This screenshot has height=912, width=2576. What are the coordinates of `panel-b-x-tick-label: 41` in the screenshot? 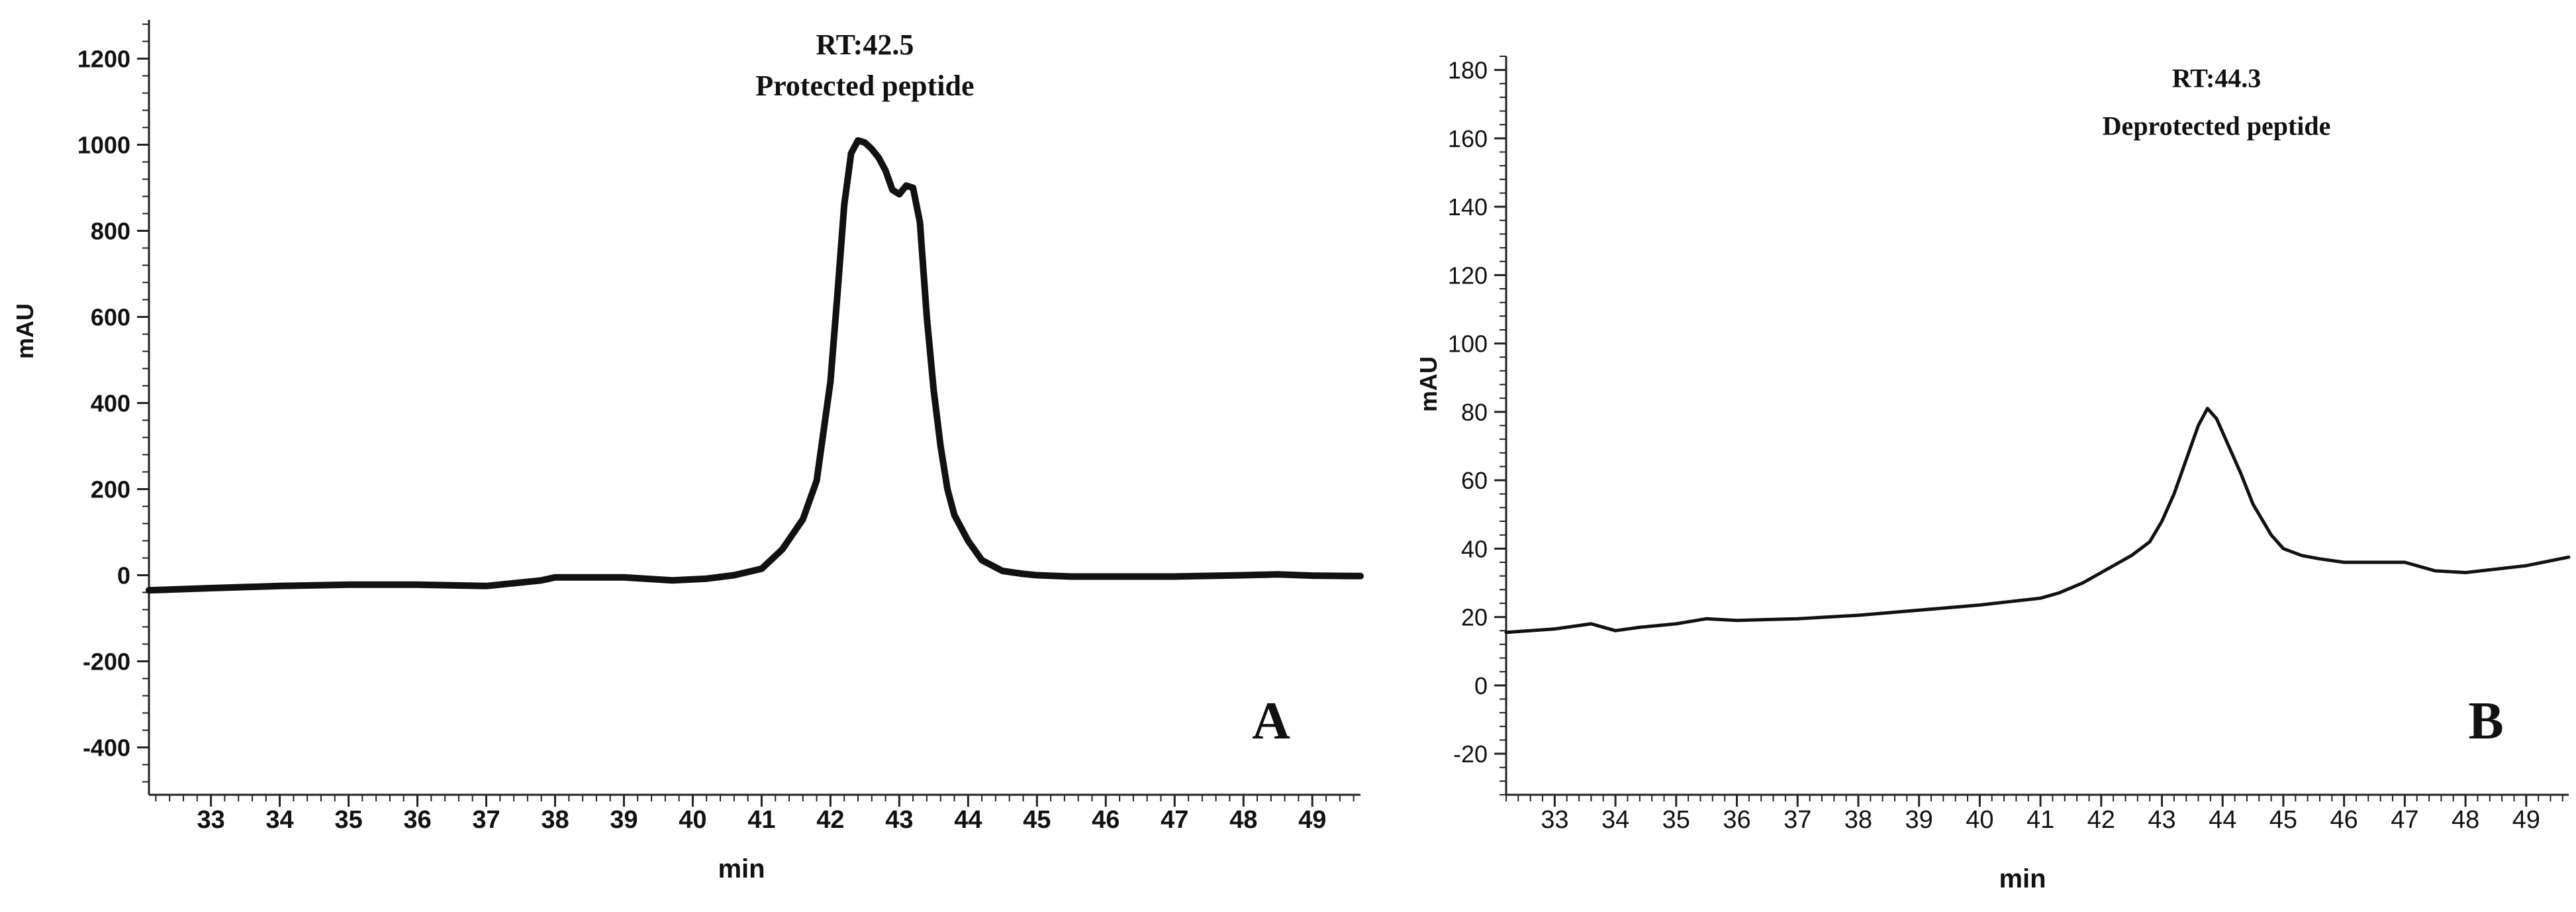 It's located at (2040, 820).